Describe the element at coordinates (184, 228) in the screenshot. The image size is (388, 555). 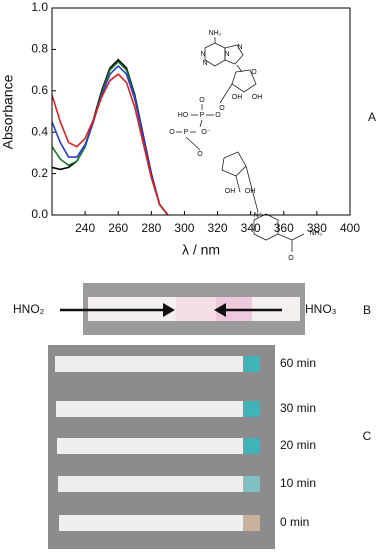
I see `x-tick-label: 300` at that location.